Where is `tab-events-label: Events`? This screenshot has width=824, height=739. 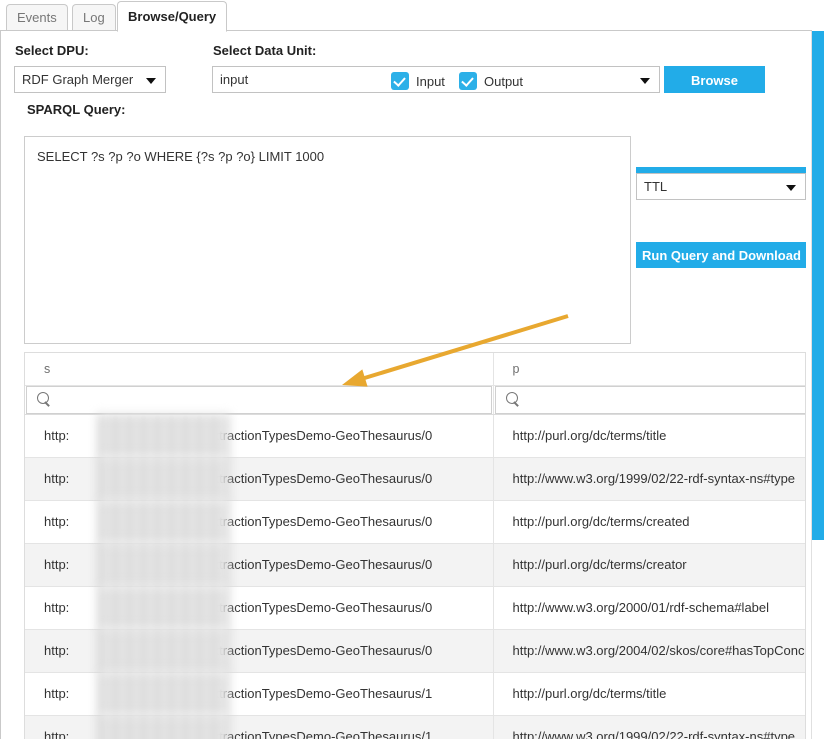 tab-events-label: Events is located at coordinates (37, 17).